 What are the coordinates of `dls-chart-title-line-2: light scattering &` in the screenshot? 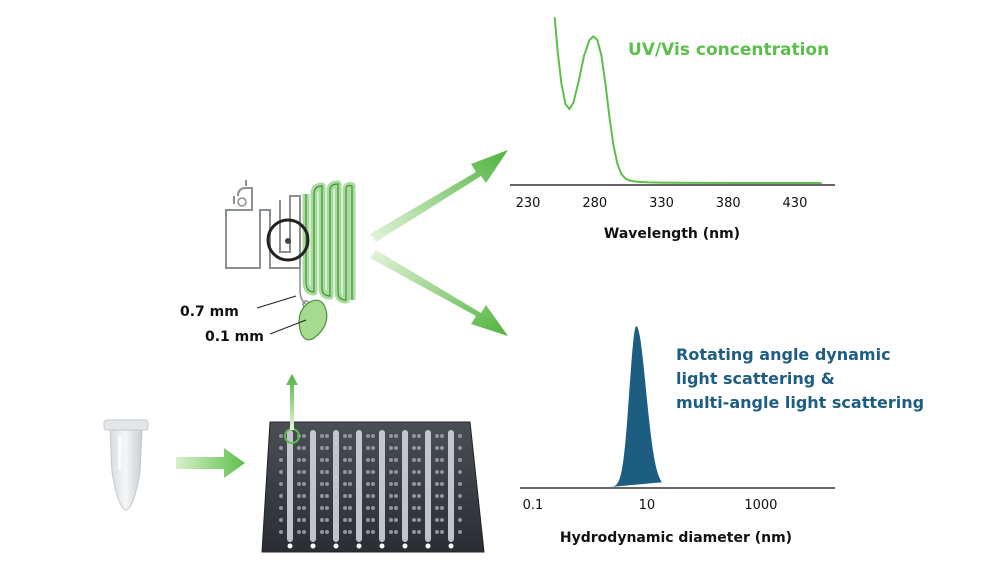 It's located at (755, 378).